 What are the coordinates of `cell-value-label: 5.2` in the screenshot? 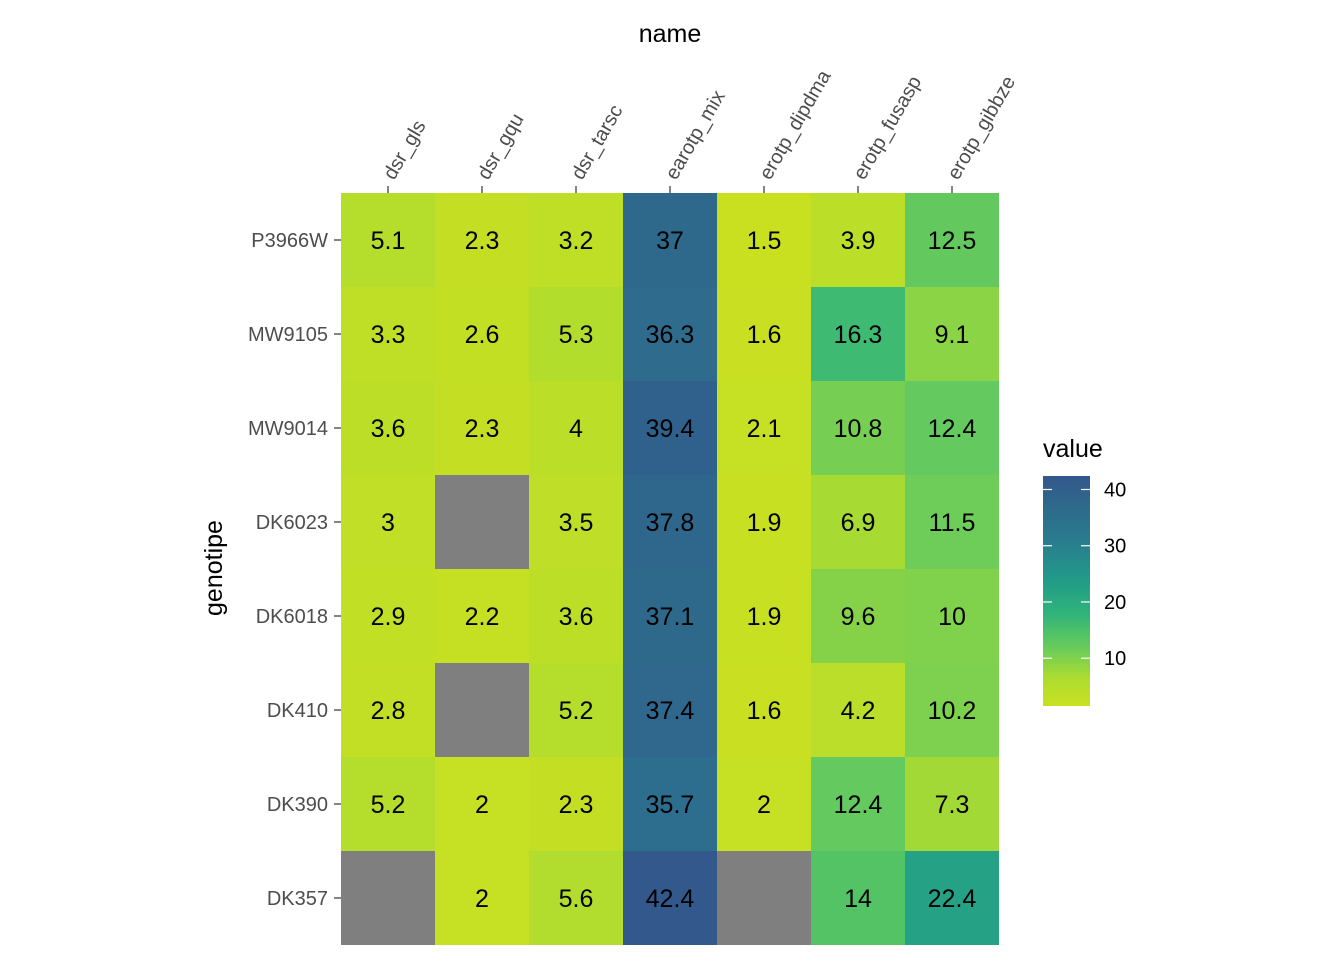 It's located at (388, 805).